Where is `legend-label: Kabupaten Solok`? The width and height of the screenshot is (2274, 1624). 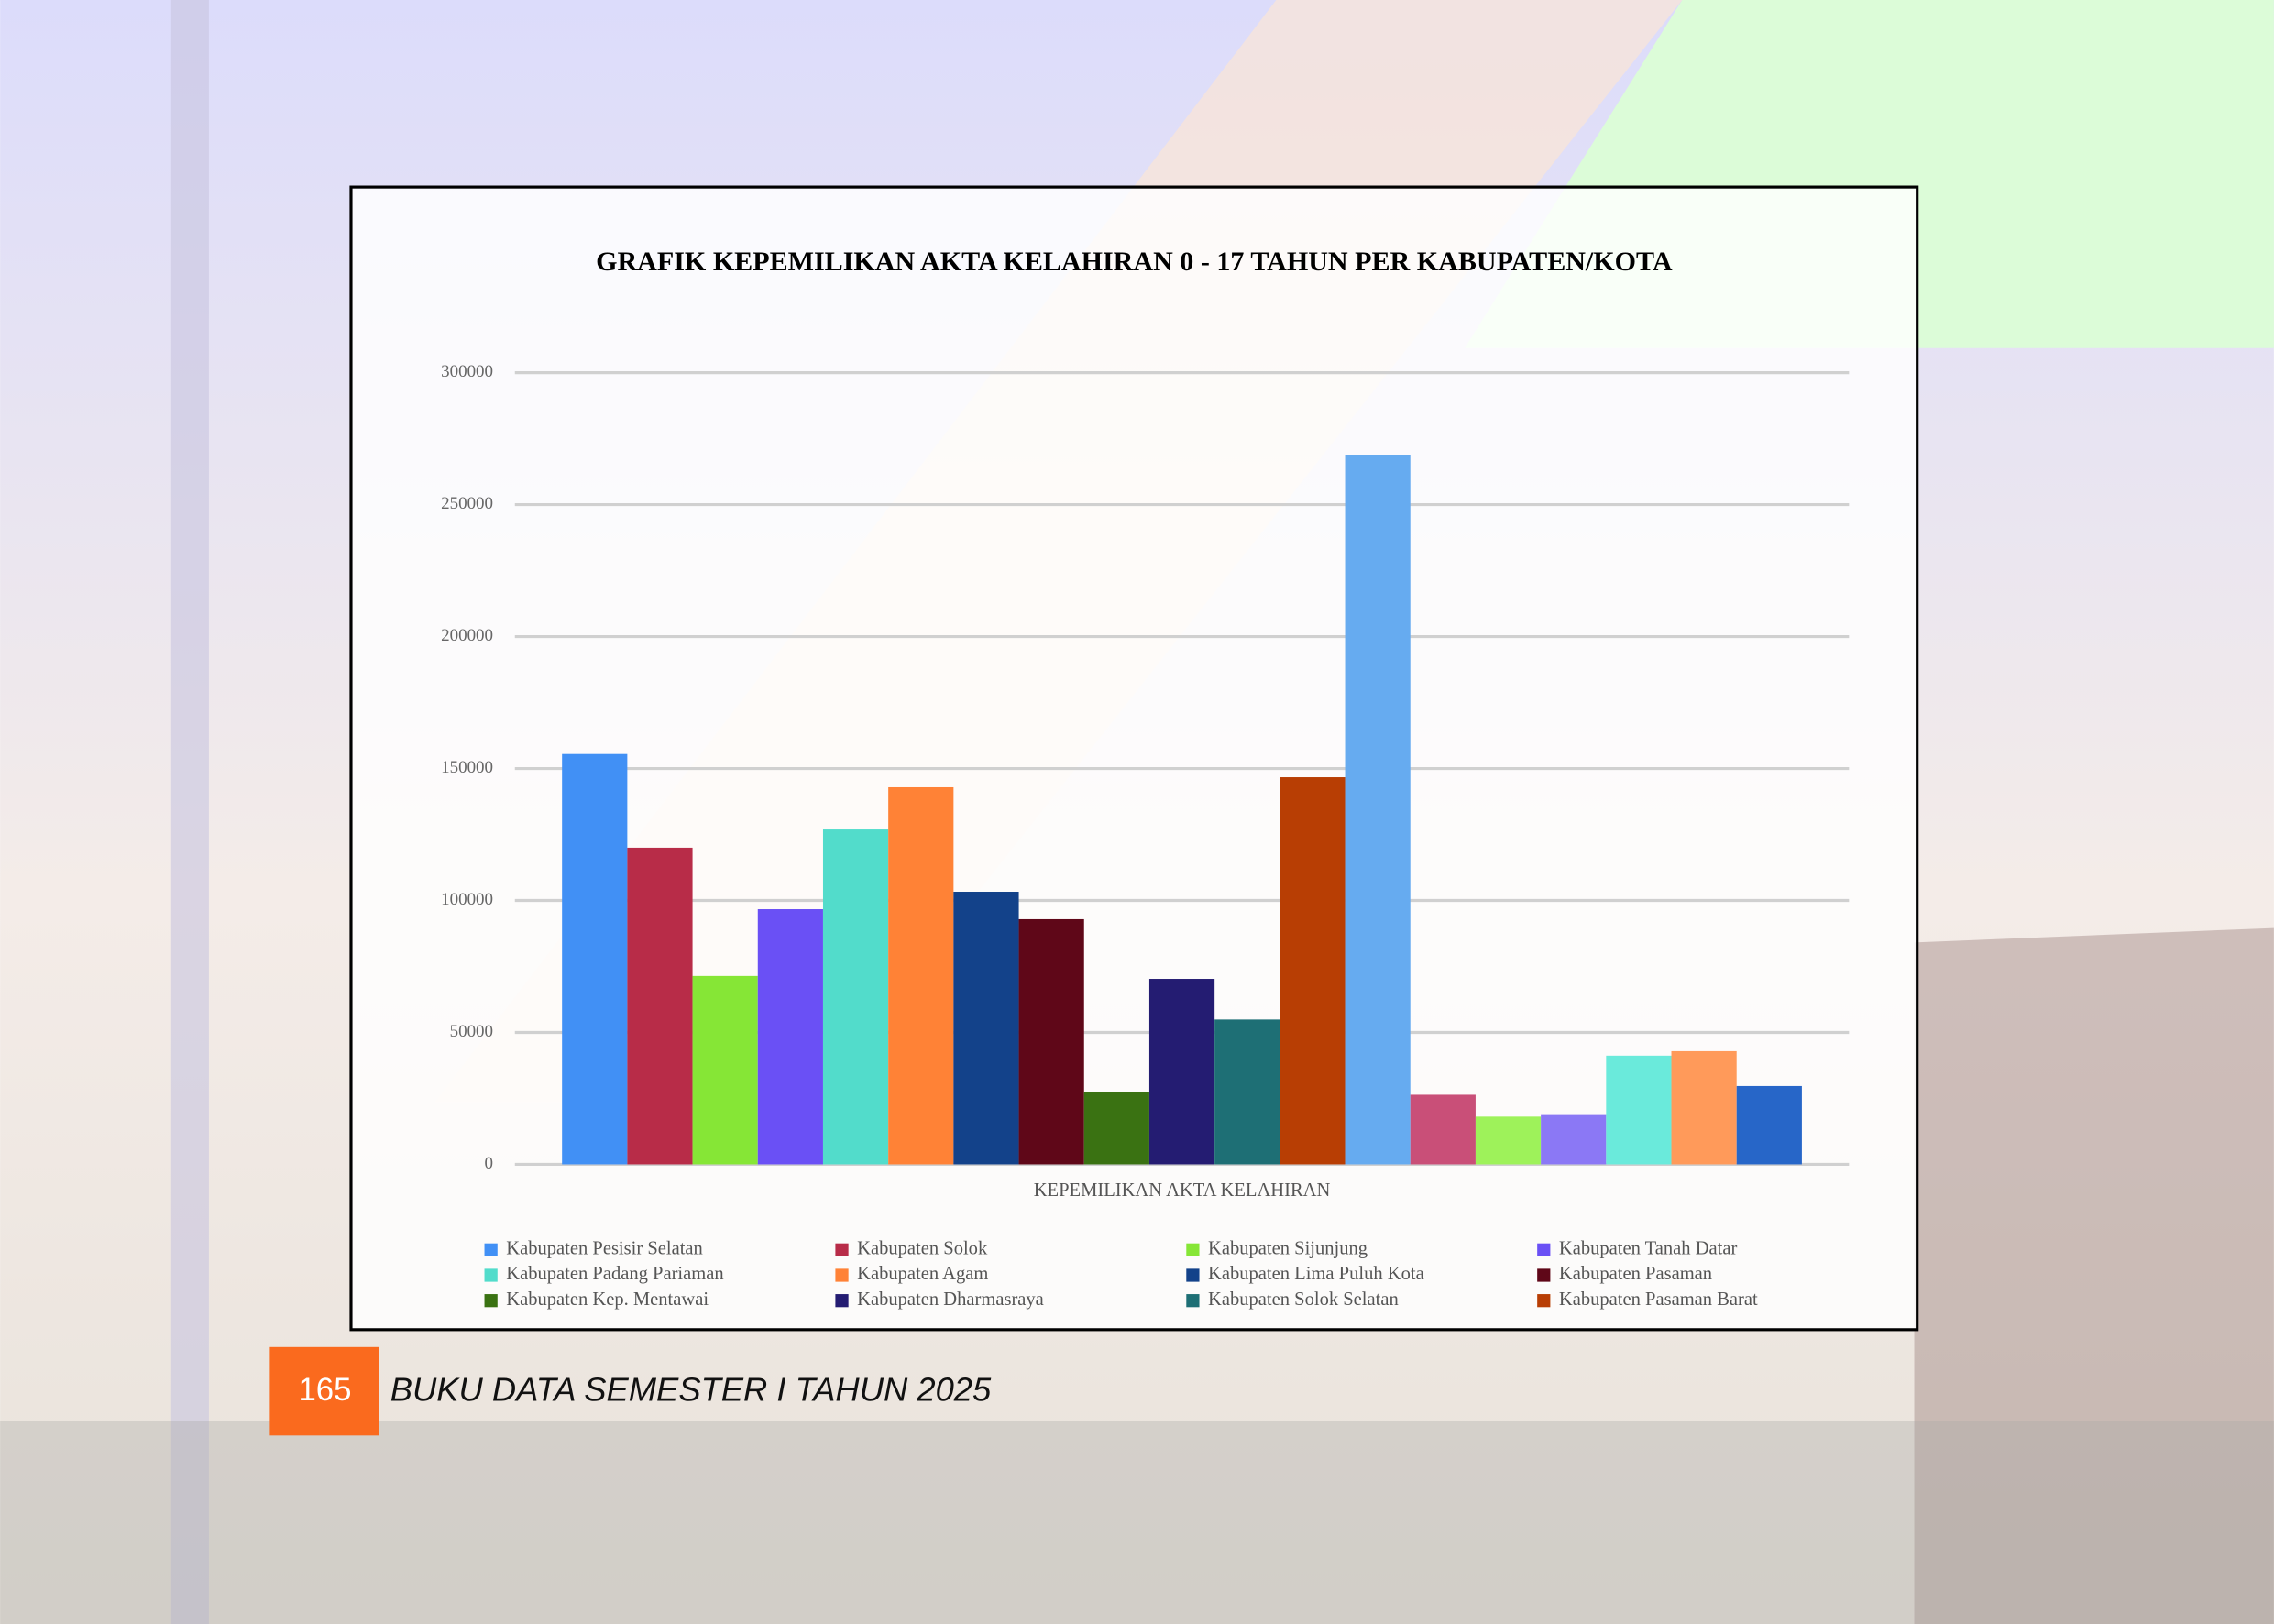
legend-label: Kabupaten Solok is located at coordinates (922, 1249).